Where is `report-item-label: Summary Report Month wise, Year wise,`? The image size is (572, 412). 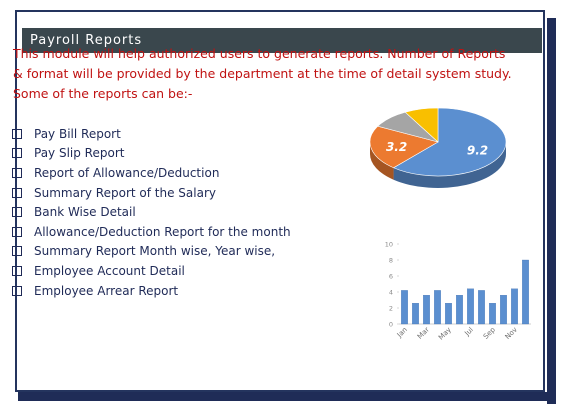
report-item-label: Summary Report Month wise, Year wise, is located at coordinates (155, 251).